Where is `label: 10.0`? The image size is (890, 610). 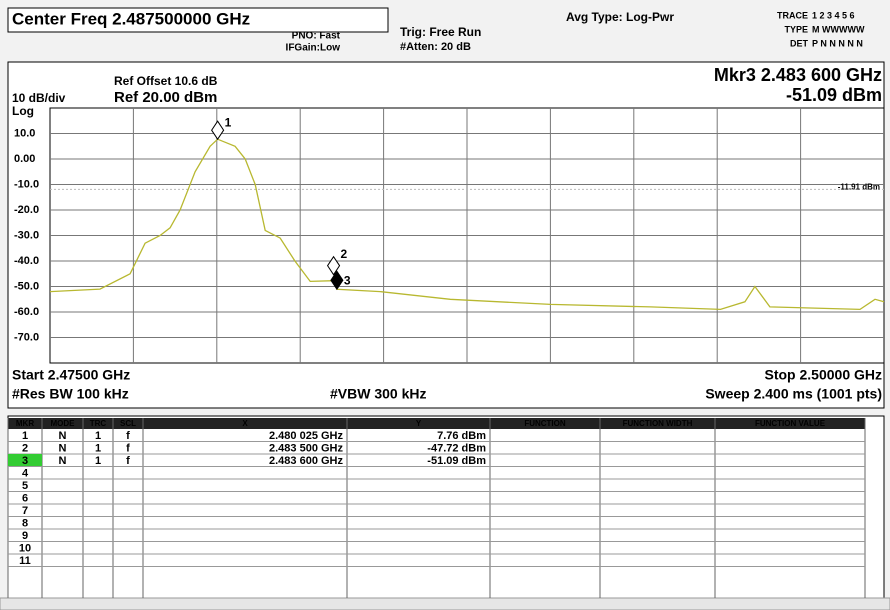
label: 10.0 is located at coordinates (24, 133).